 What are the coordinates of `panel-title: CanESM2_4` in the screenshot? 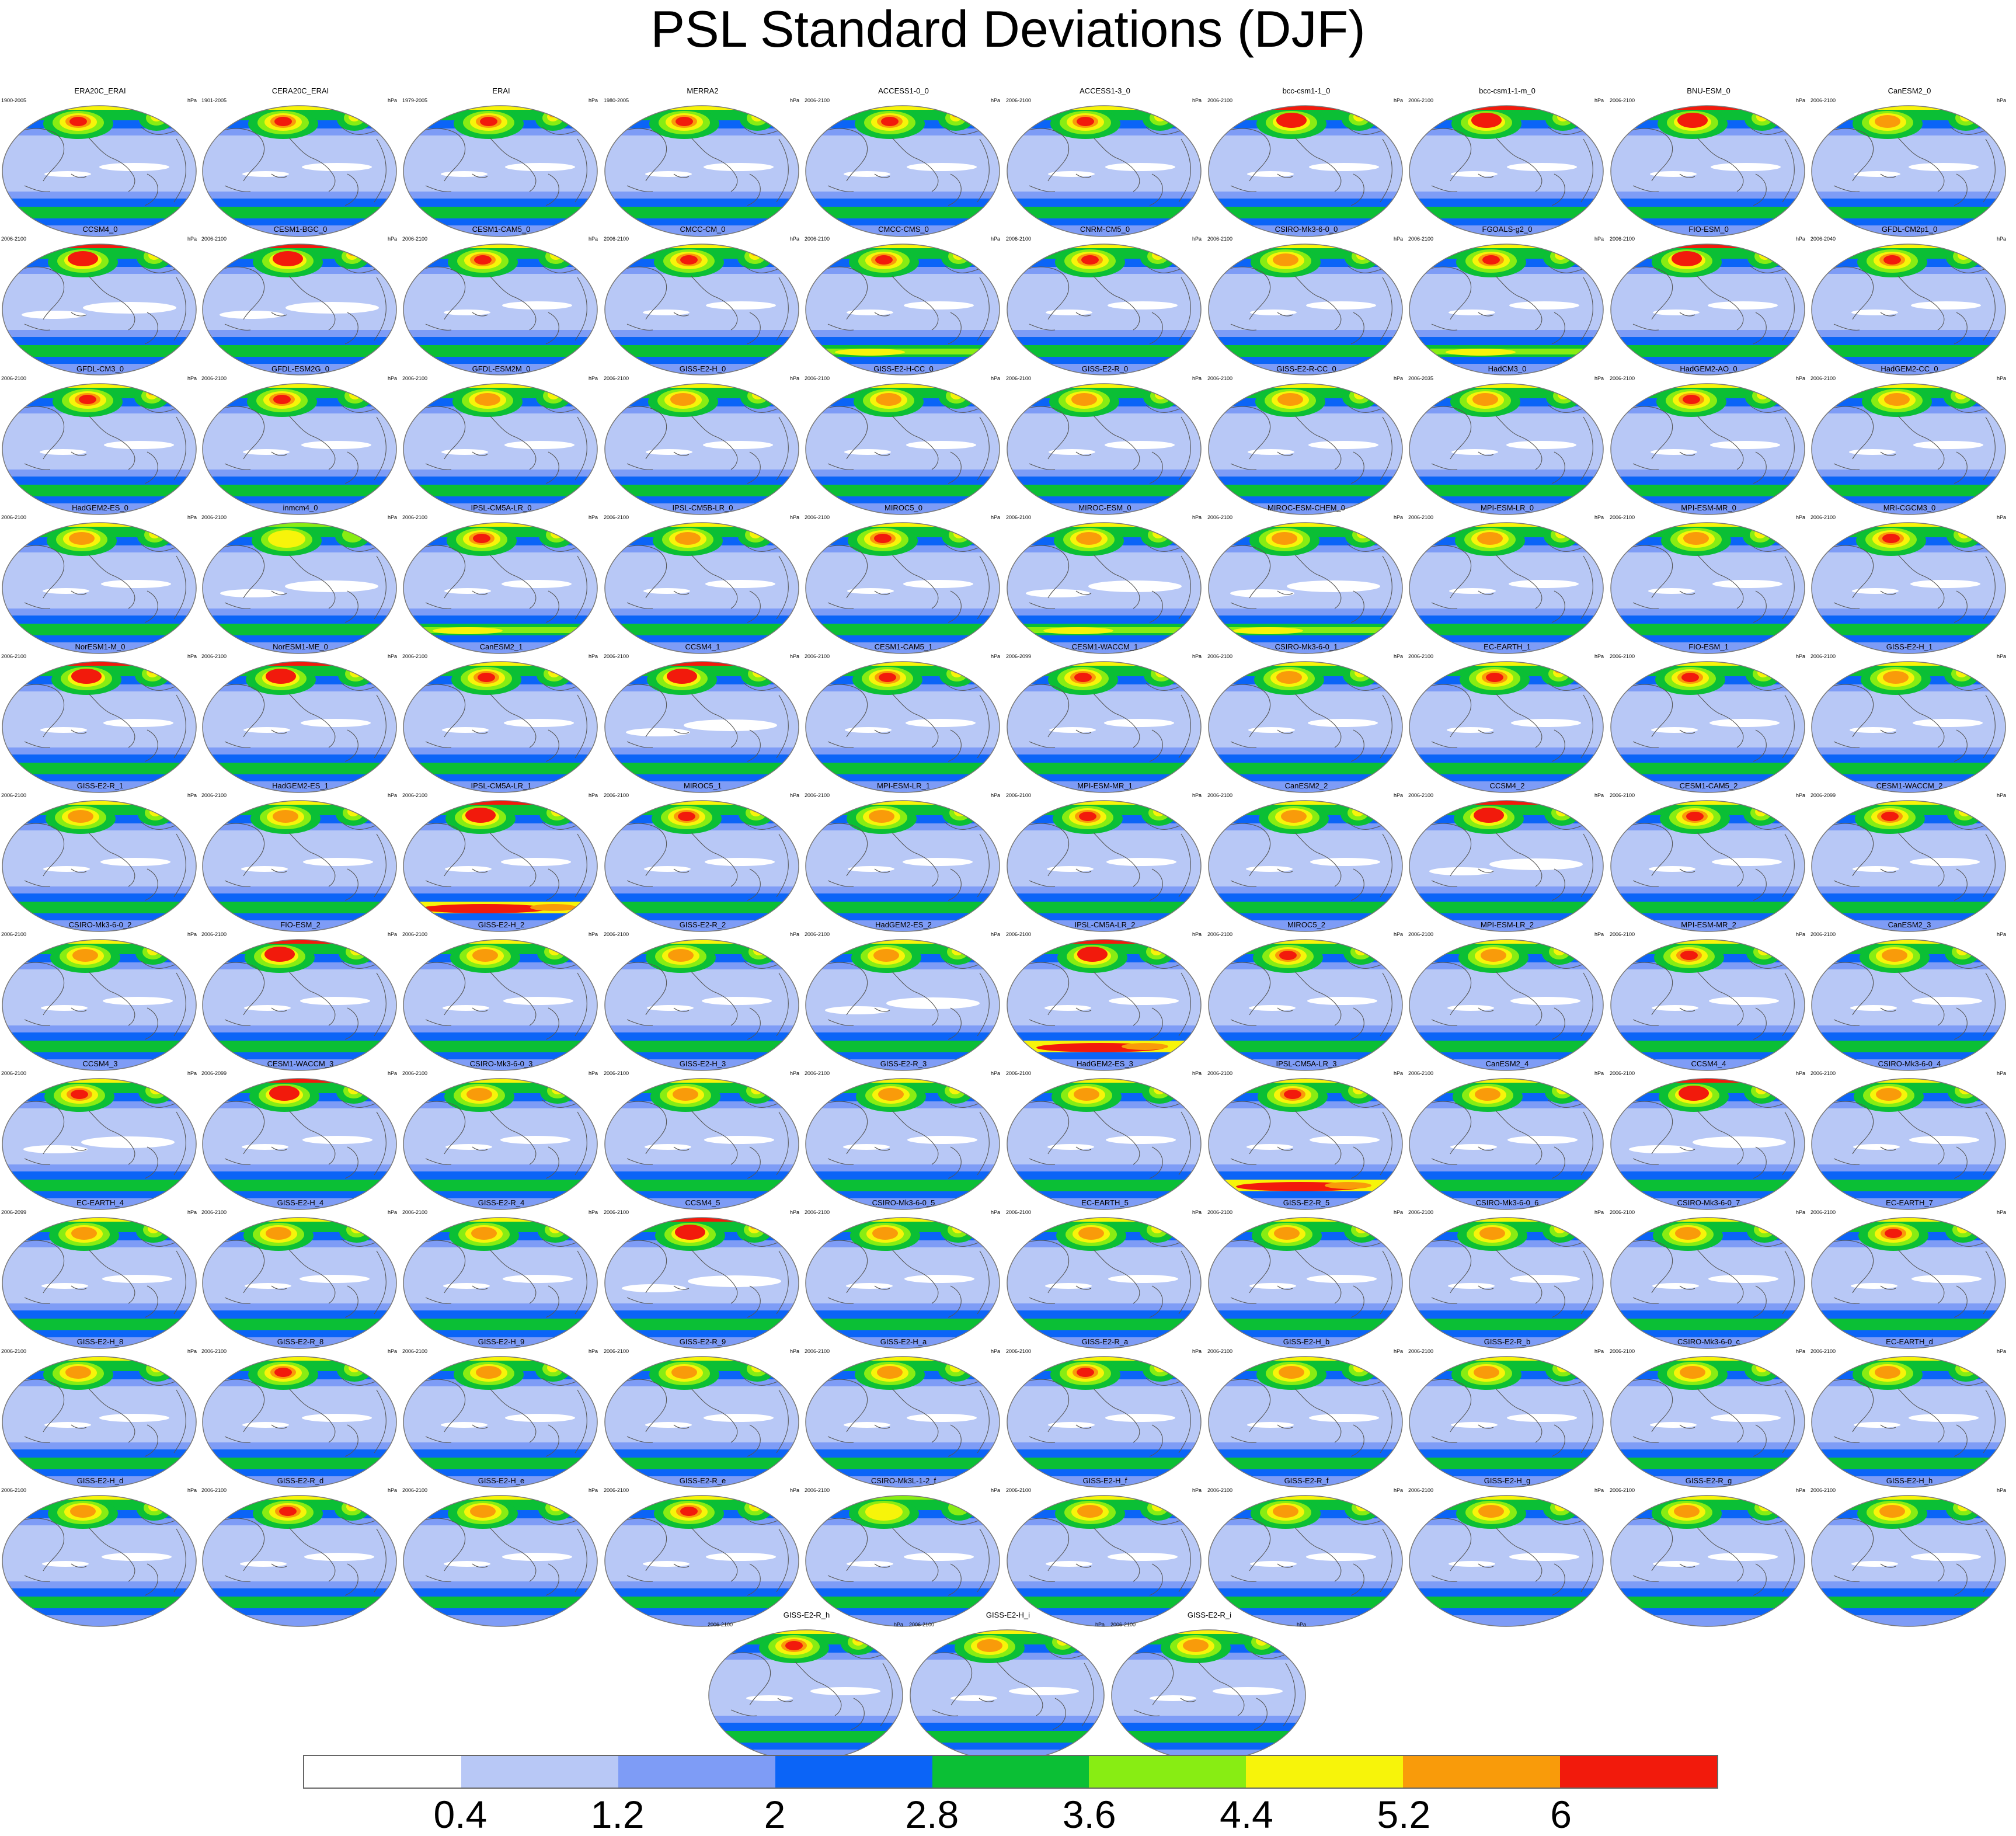 It's located at (1507, 1063).